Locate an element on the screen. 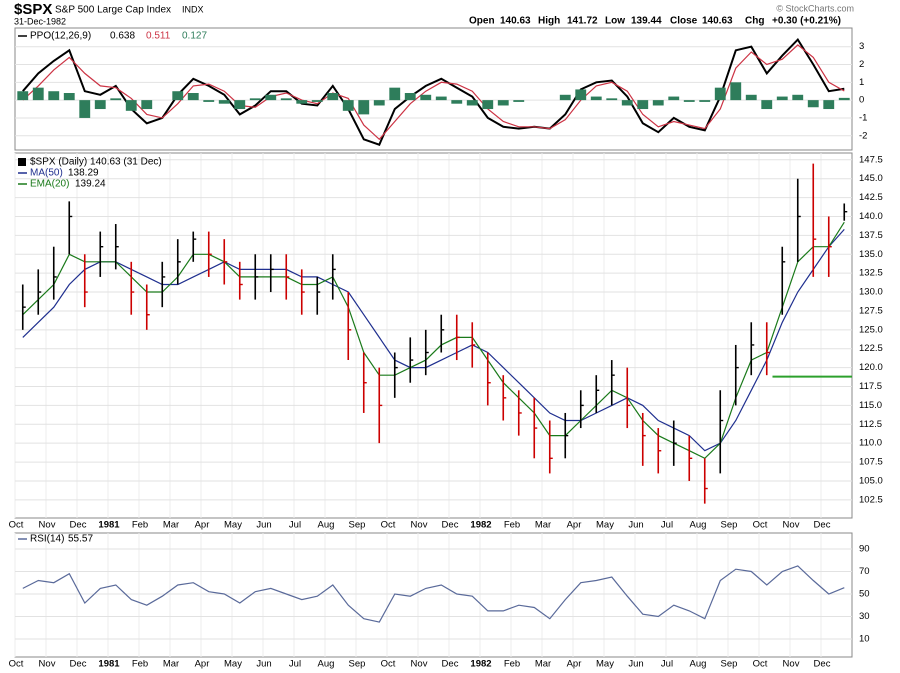 Image resolution: width=900 pixels, height=673 pixels. quote-label: High is located at coordinates (549, 21).